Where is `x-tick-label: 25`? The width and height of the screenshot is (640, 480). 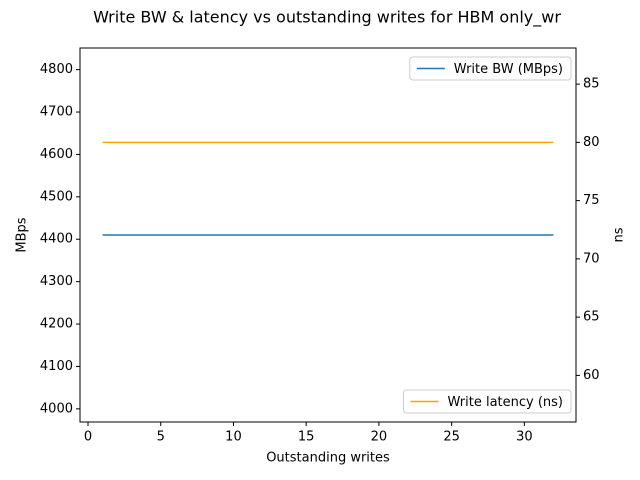
x-tick-label: 25 is located at coordinates (451, 437).